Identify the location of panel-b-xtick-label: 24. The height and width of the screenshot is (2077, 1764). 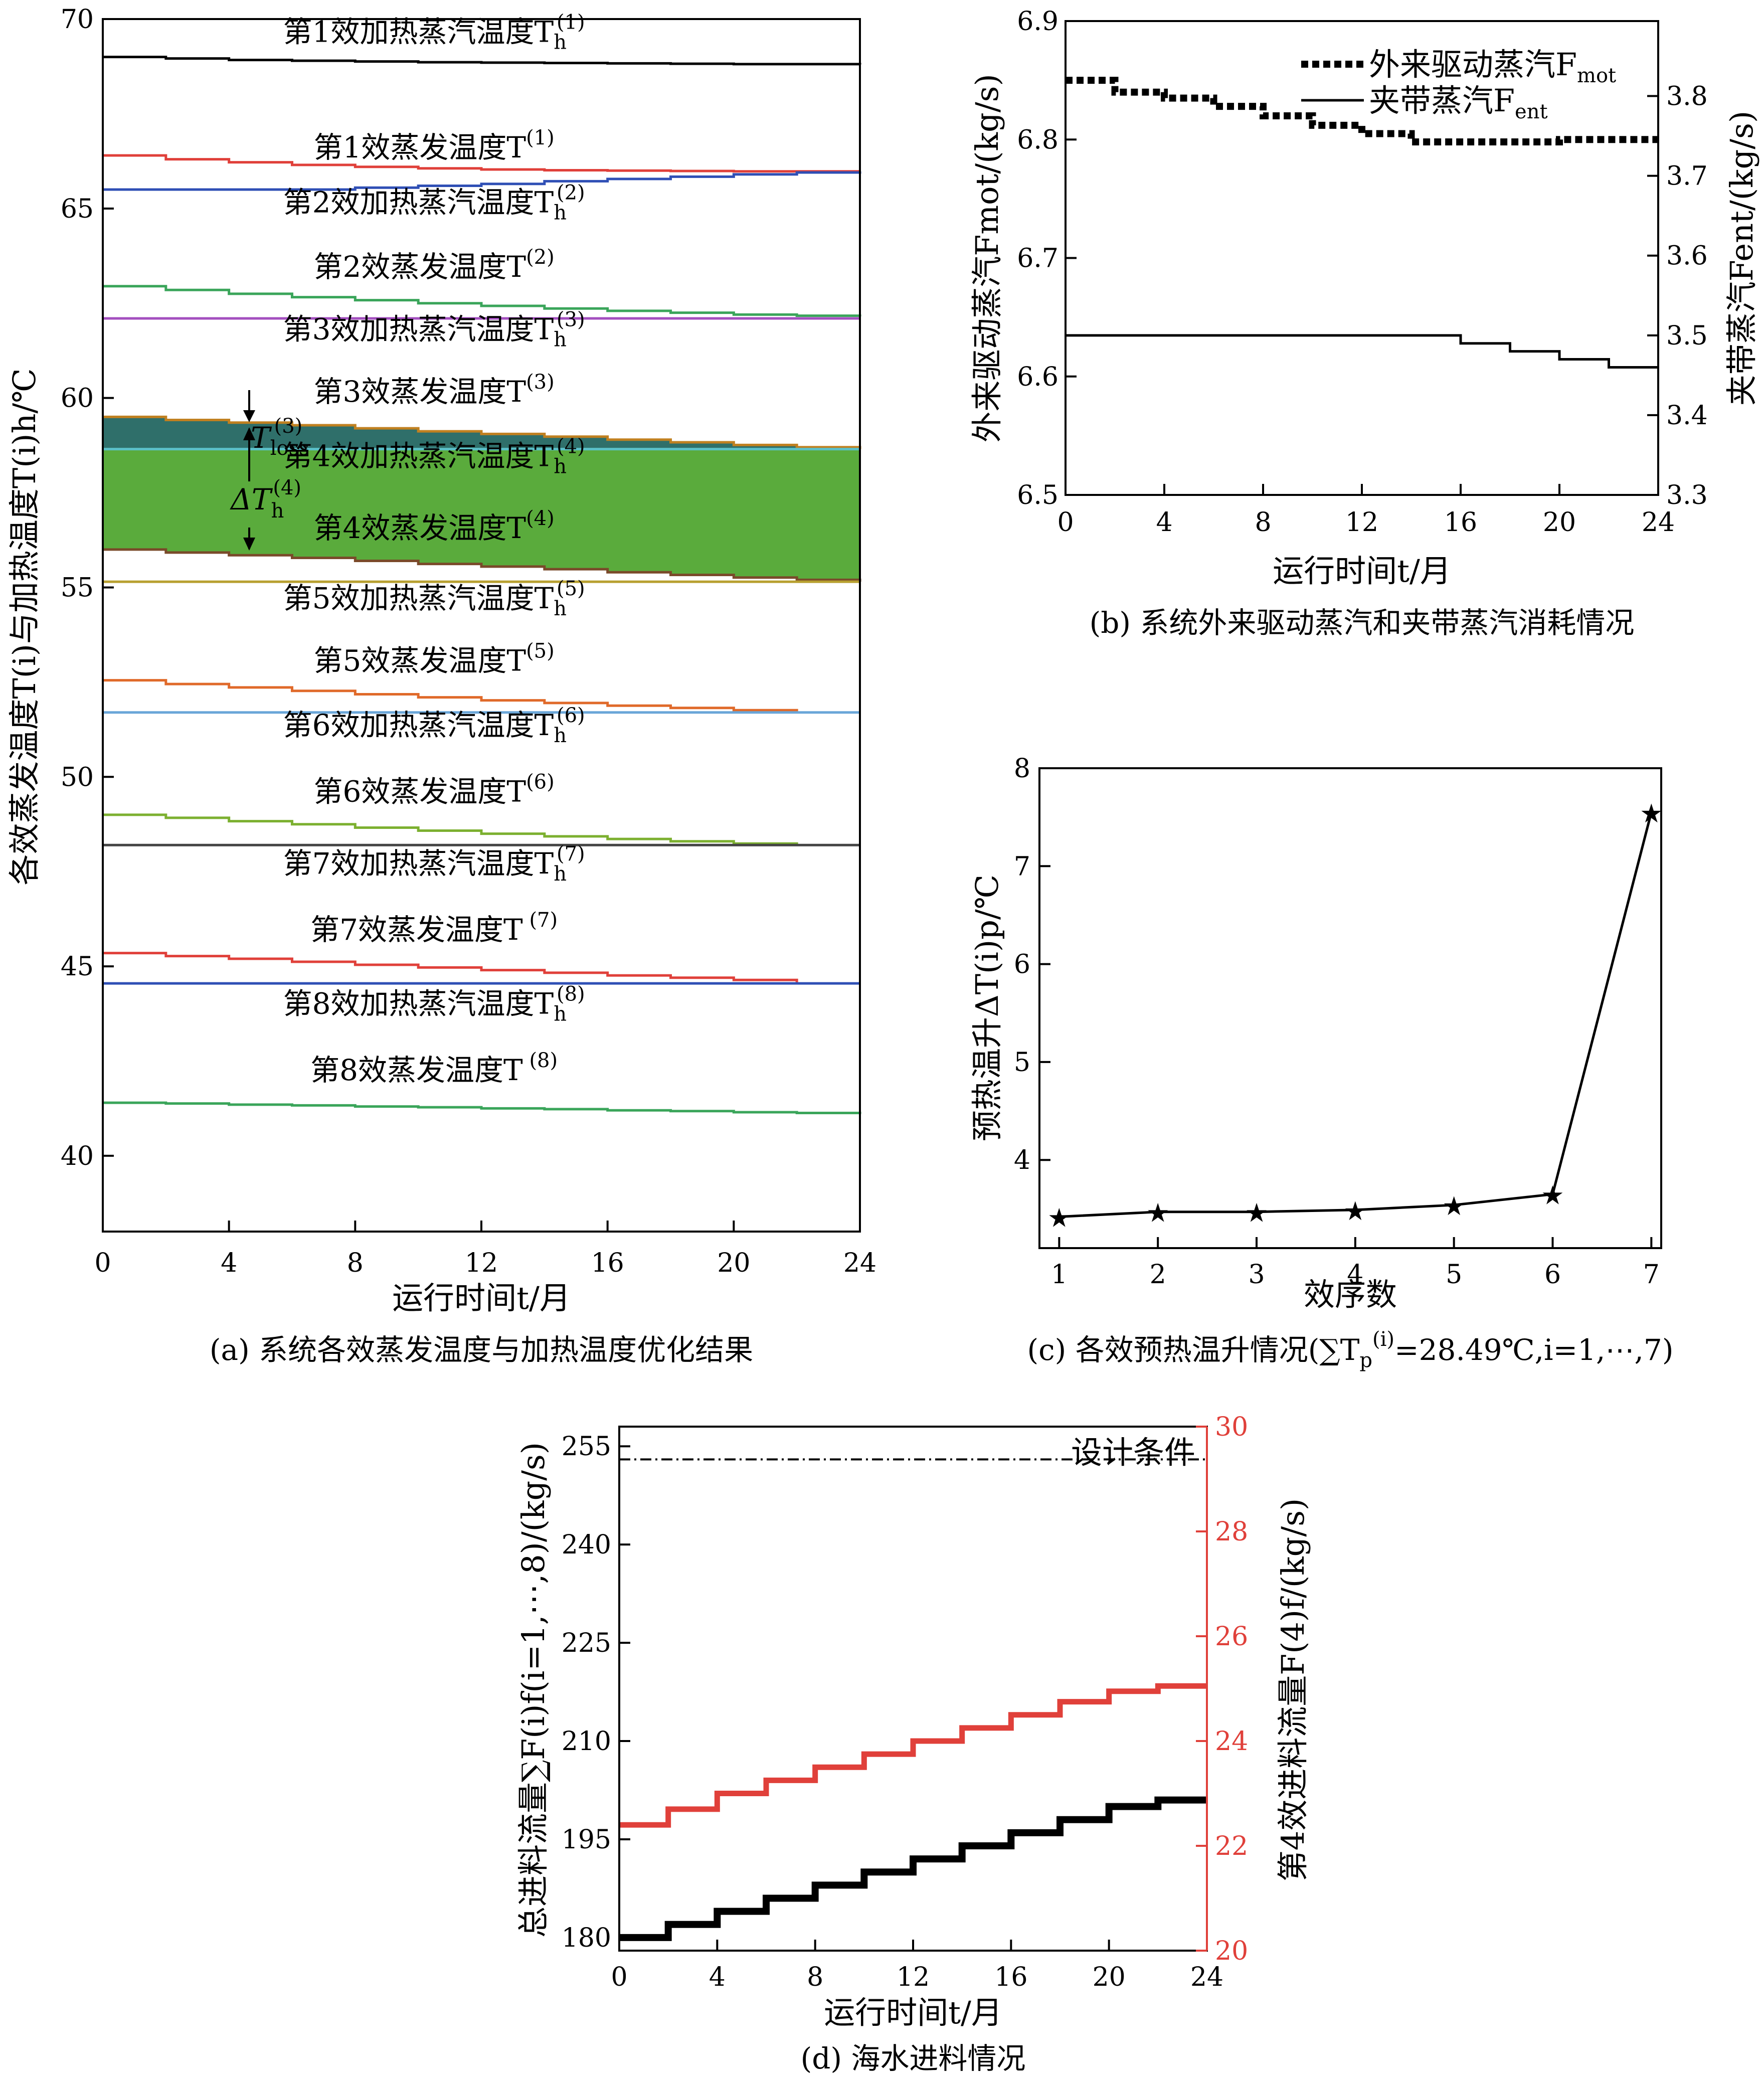
(1658, 523).